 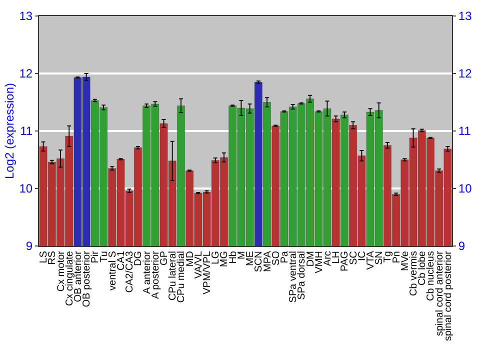 What do you see at coordinates (448, 296) in the screenshot?
I see `x-tick-label: spinal cord posterior` at bounding box center [448, 296].